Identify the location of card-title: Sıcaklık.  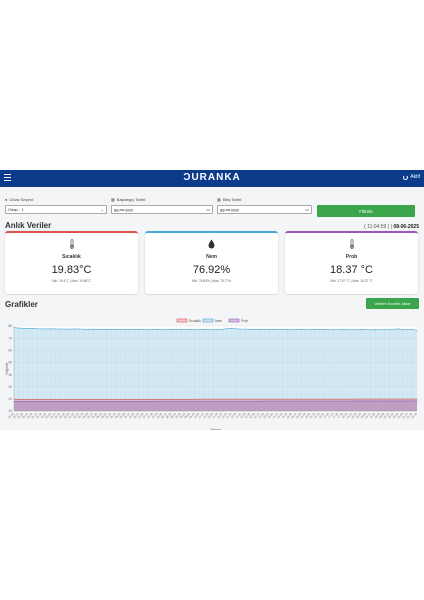
(71, 257).